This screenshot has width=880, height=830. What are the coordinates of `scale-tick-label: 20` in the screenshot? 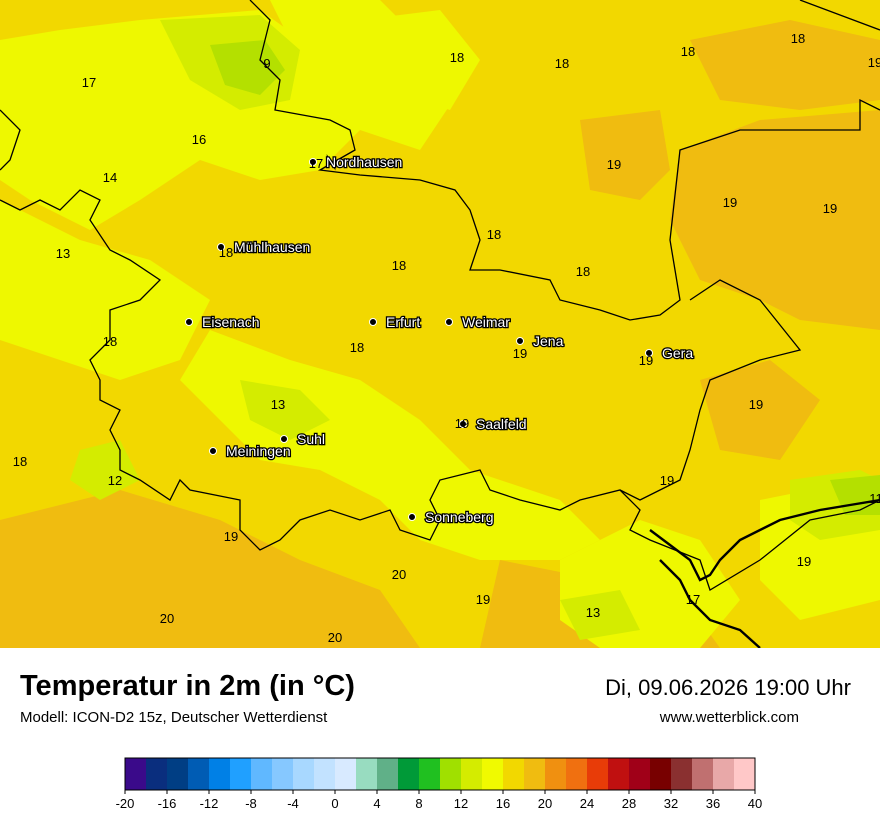 It's located at (545, 803).